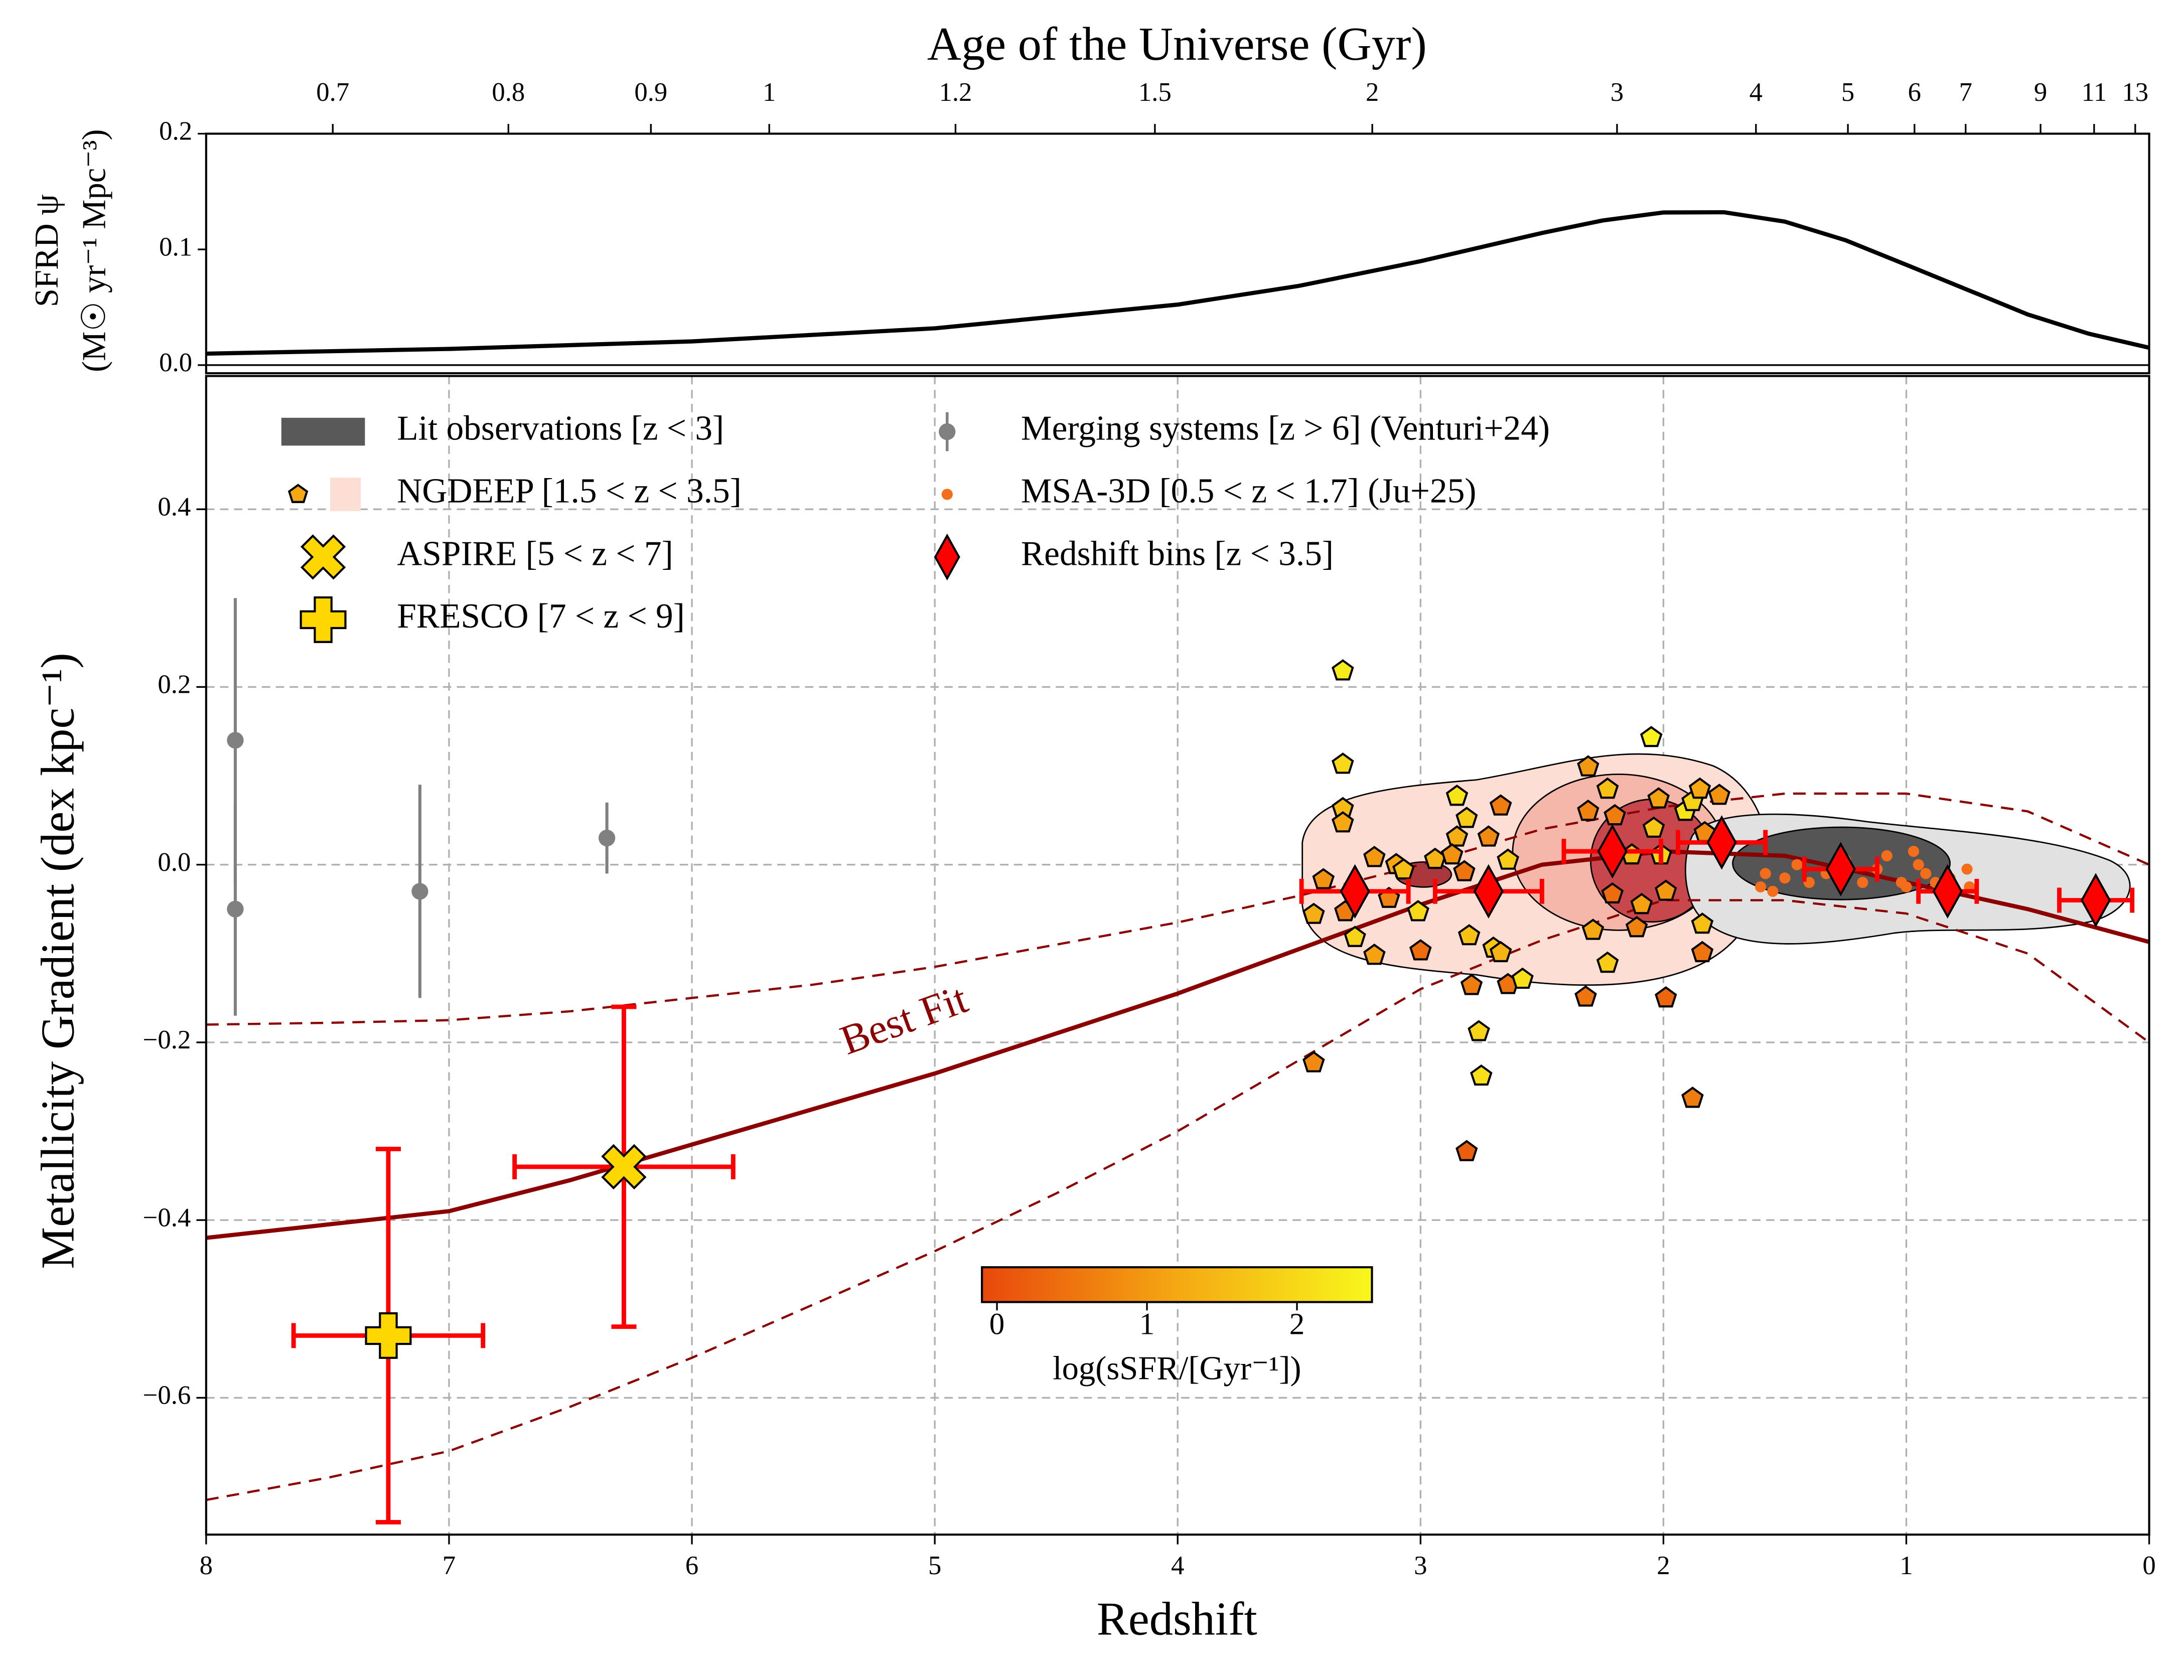 The width and height of the screenshot is (2184, 1680). I want to click on legend-label: NGDEEP [1.5 < z < 3.5], so click(570, 491).